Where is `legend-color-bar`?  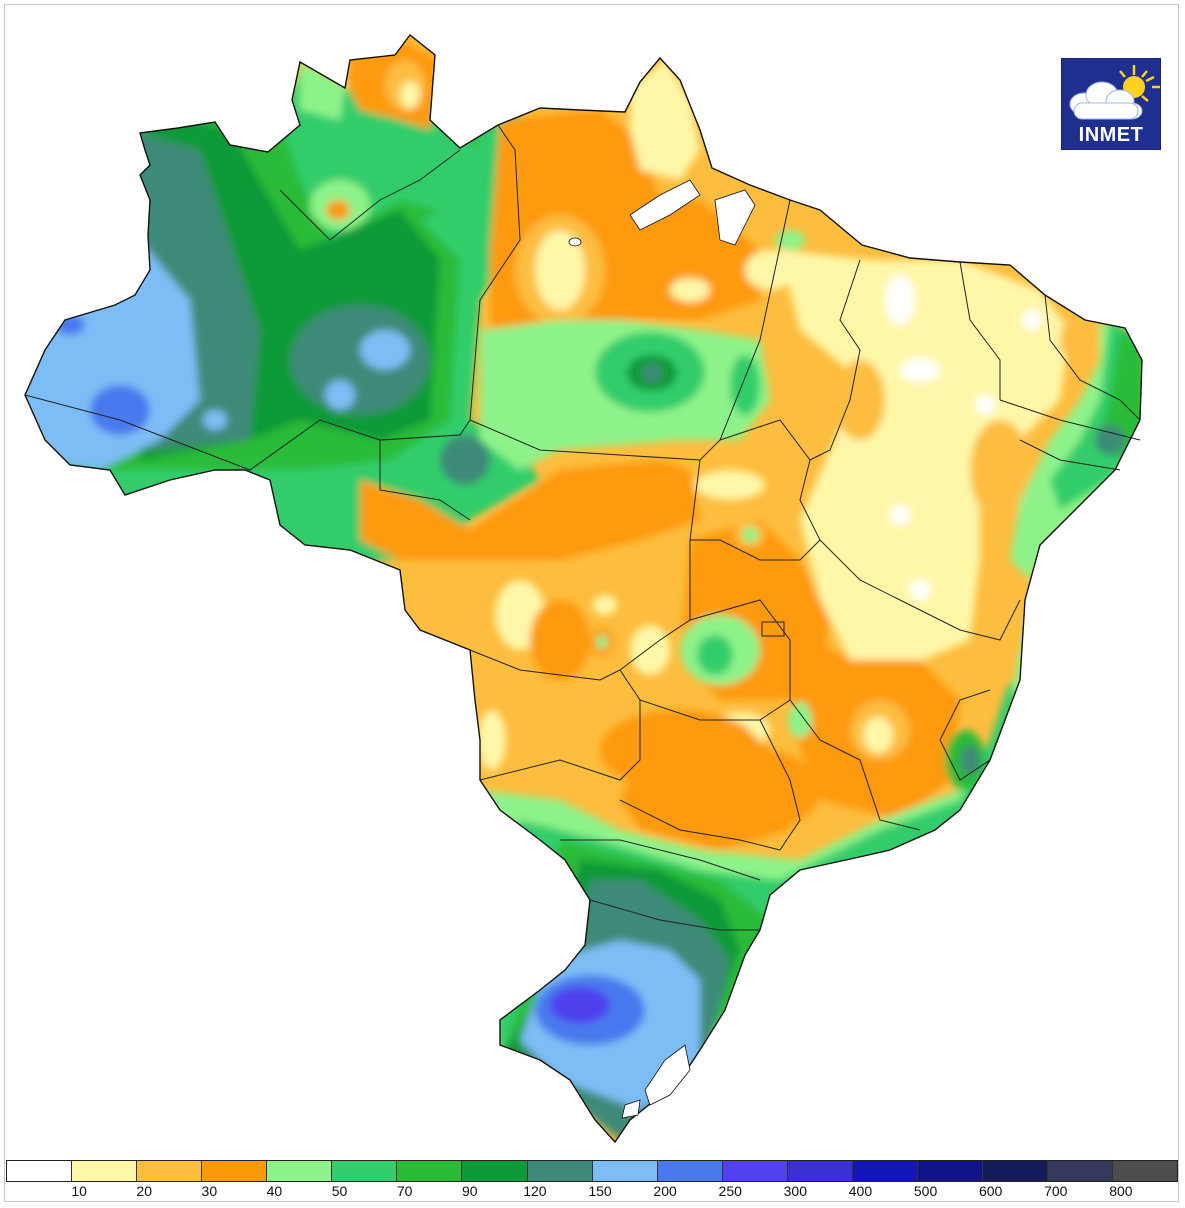
legend-color-bar is located at coordinates (592, 1171).